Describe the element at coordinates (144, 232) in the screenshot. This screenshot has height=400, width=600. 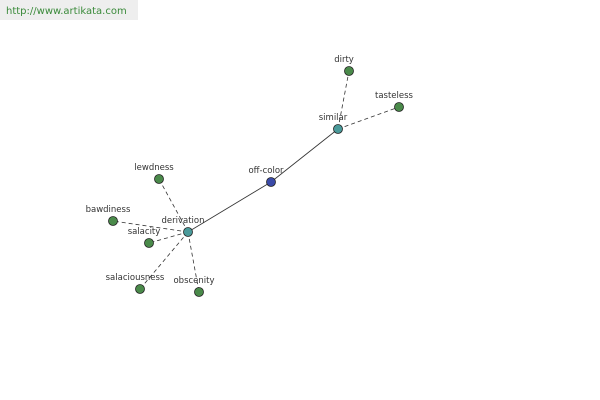
I see `node-label: salacity` at that location.